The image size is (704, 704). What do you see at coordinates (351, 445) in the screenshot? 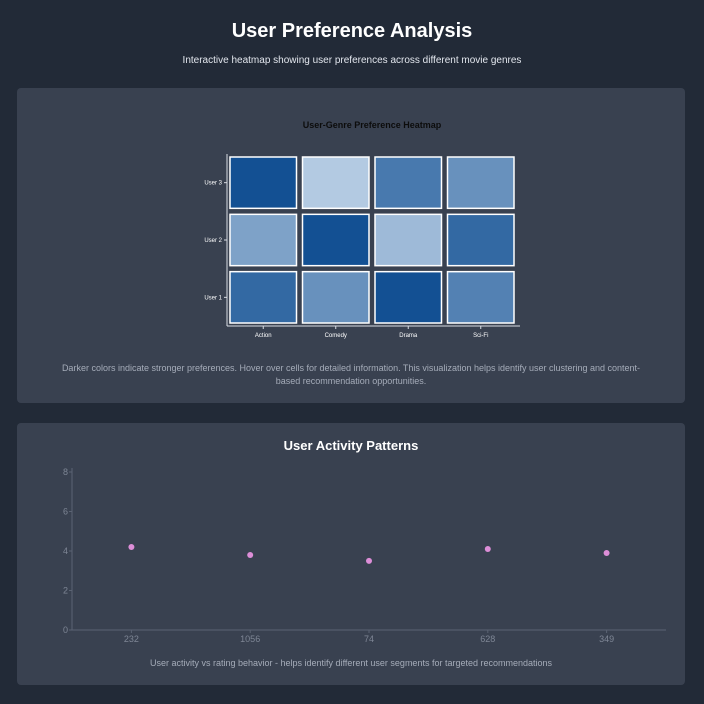
I see `activity-title: User Activity Patterns` at bounding box center [351, 445].